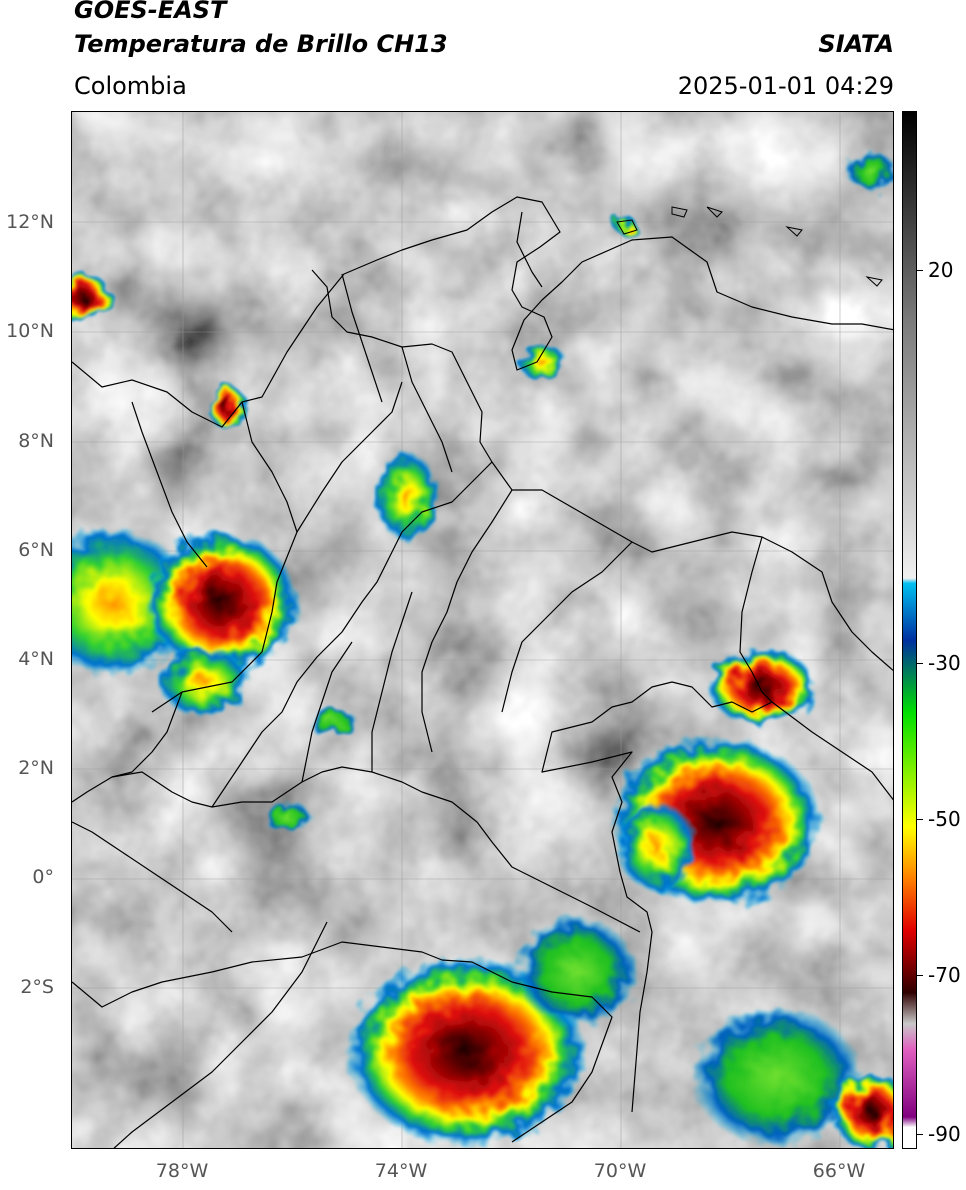 This screenshot has width=966, height=1190. What do you see at coordinates (620, 1171) in the screenshot?
I see `lon-tick-70w: 70°W` at bounding box center [620, 1171].